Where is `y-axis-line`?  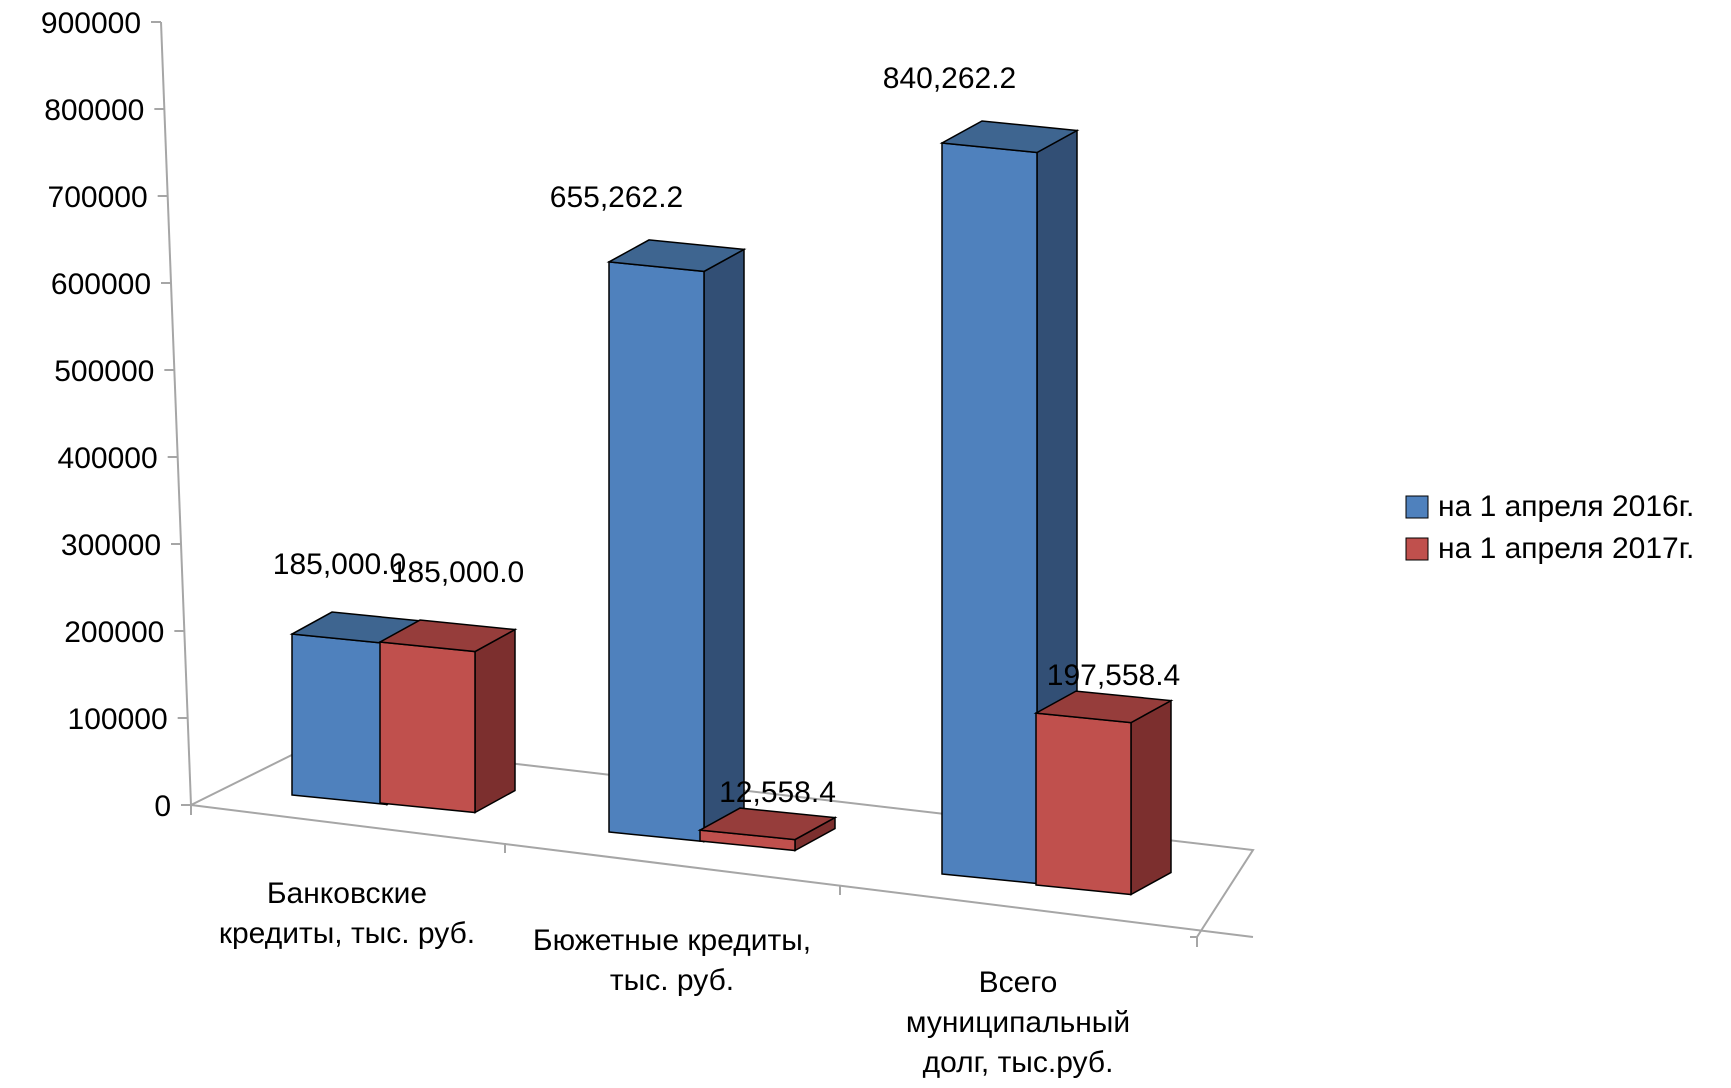 y-axis-line is located at coordinates (176, 413).